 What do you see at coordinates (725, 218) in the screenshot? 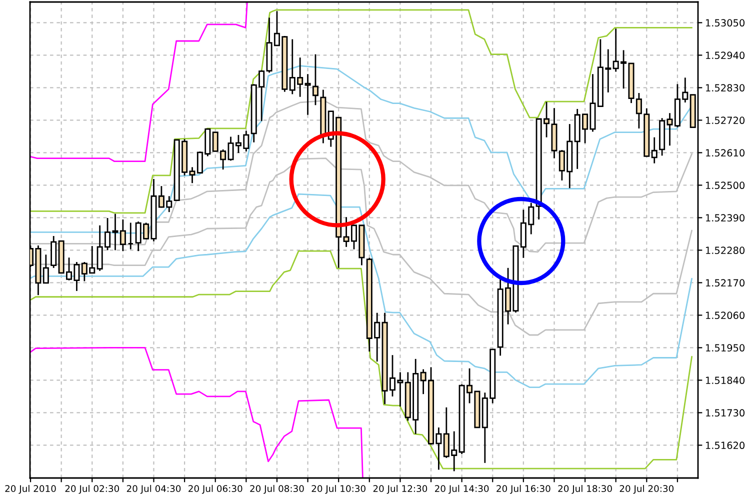
I see `y-tick-label: 1.52390` at bounding box center [725, 218].